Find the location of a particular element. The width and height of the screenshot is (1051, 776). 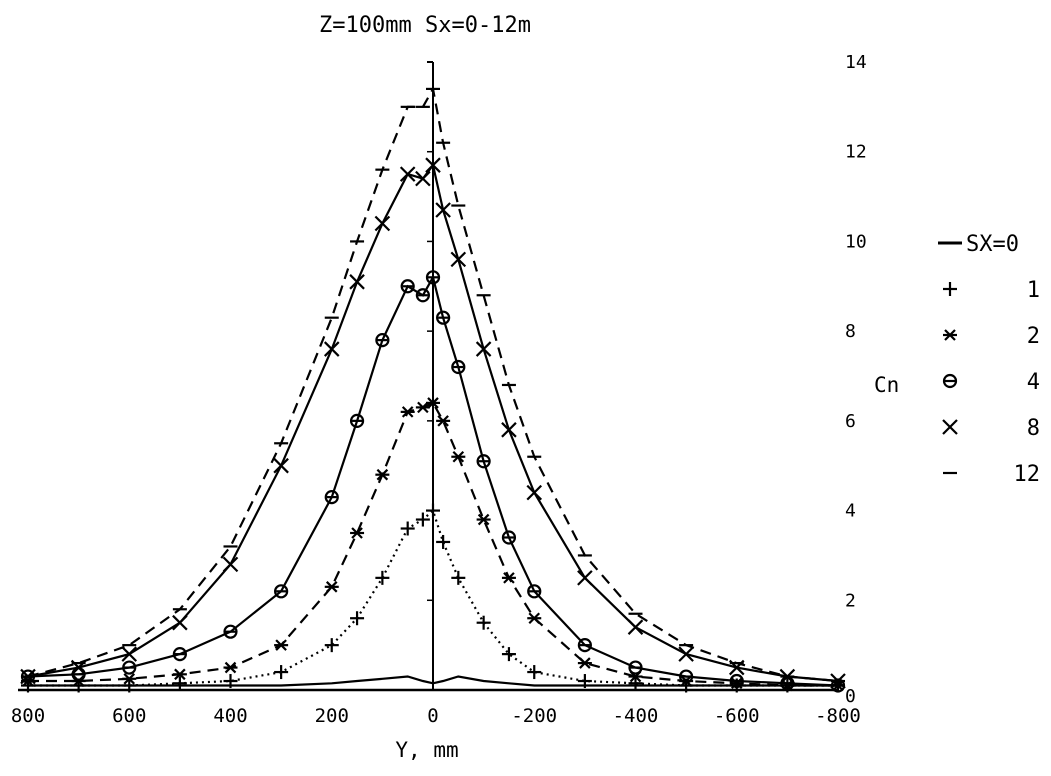

x-tick-label: -600 is located at coordinates (737, 716).